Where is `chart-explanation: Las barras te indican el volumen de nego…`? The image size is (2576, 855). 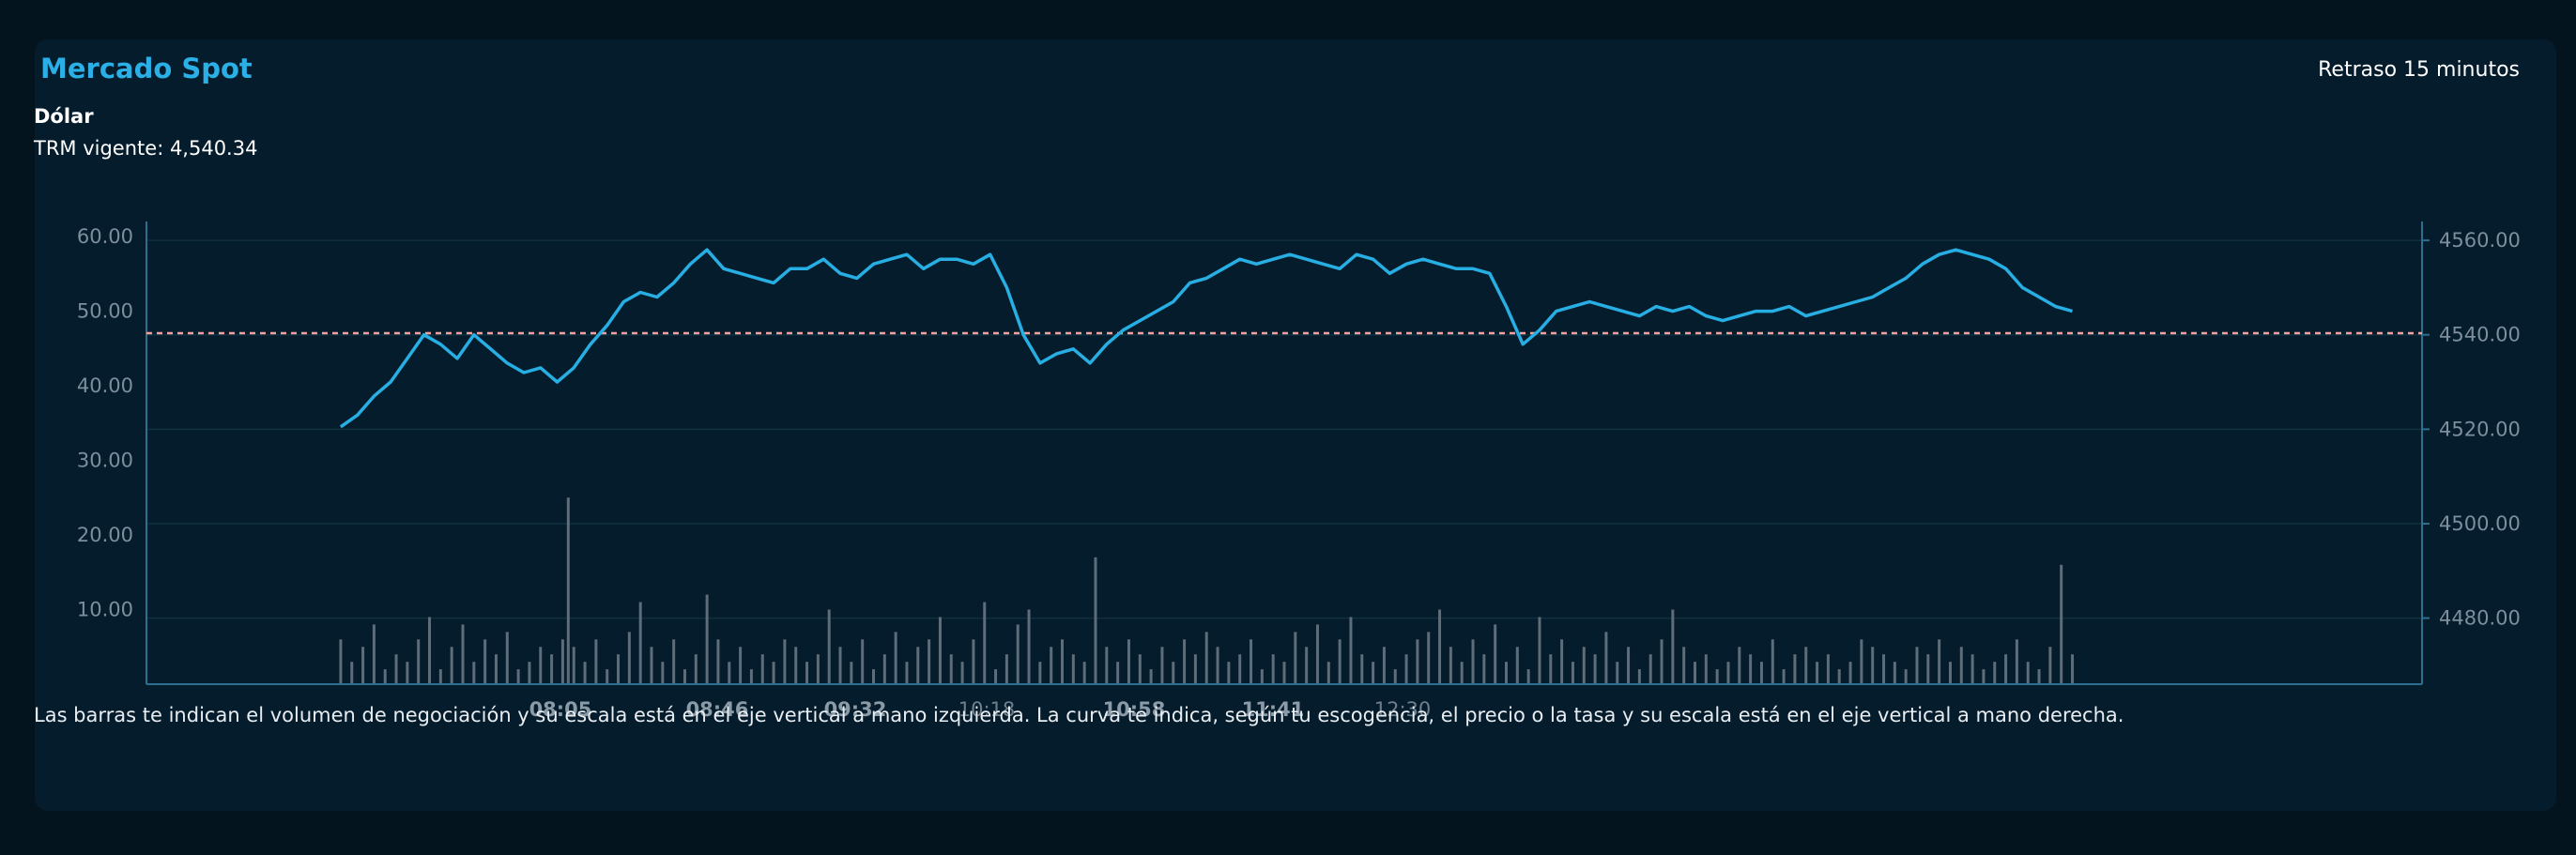
chart-explanation: Las barras te indican el volumen de nego… is located at coordinates (1079, 715).